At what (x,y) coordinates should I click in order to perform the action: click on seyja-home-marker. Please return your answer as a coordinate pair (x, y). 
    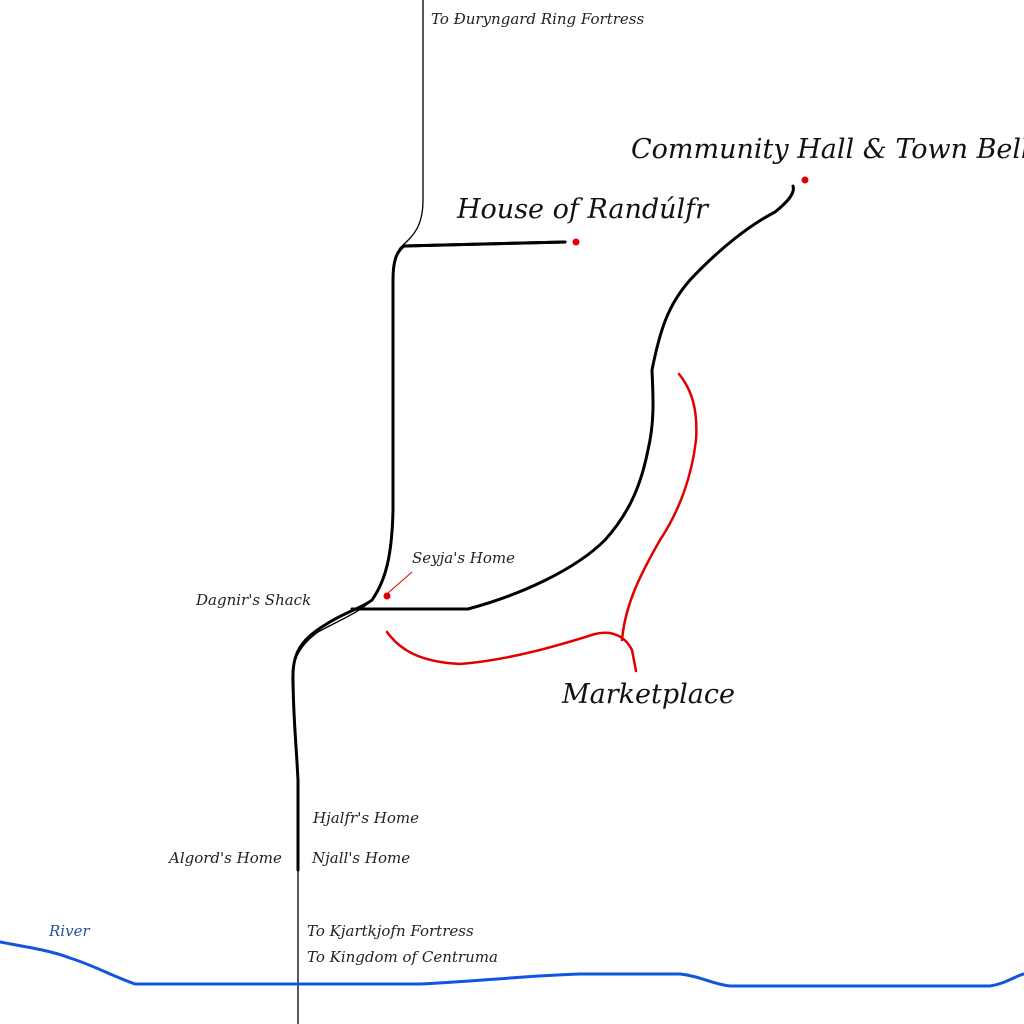
    Looking at the image, I should click on (387, 596).